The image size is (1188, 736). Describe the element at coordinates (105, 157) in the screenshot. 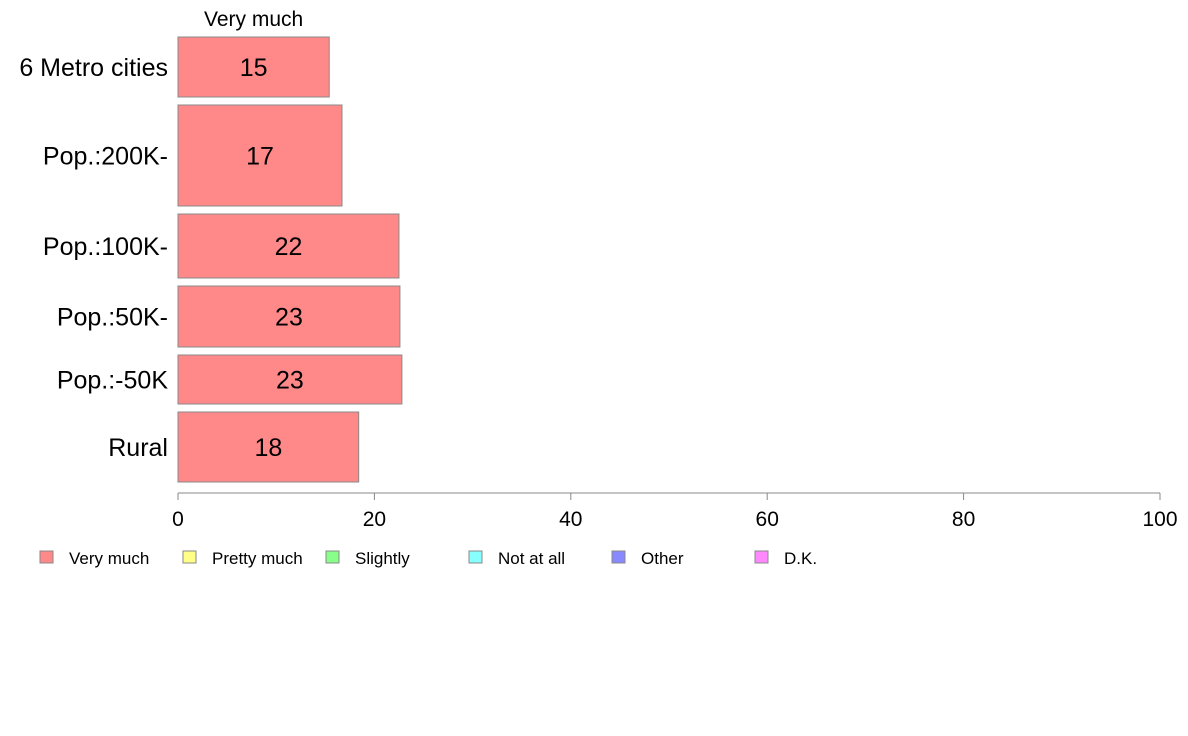

I see `category-label: Pop.:200K-` at that location.